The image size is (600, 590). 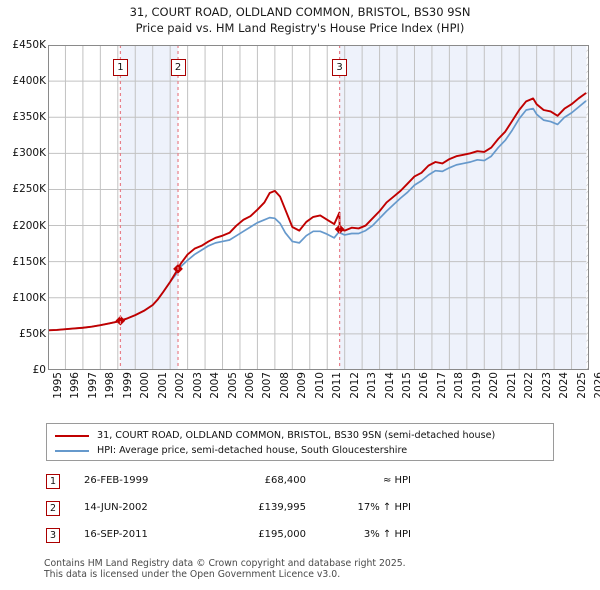 What do you see at coordinates (232, 385) in the screenshot?
I see `x-axis-tick-label: 2005` at bounding box center [232, 385].